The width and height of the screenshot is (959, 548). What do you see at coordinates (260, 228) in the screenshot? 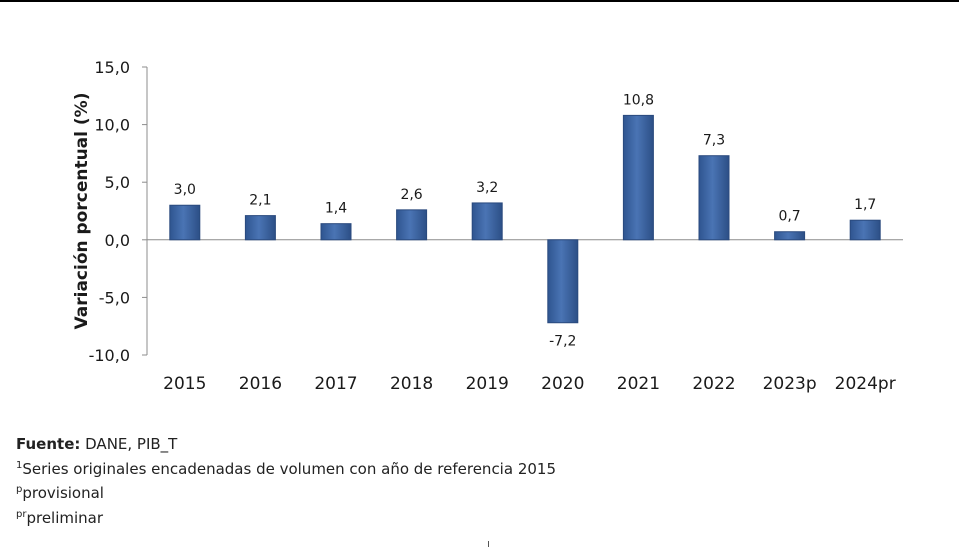
I see `bar-2016` at bounding box center [260, 228].